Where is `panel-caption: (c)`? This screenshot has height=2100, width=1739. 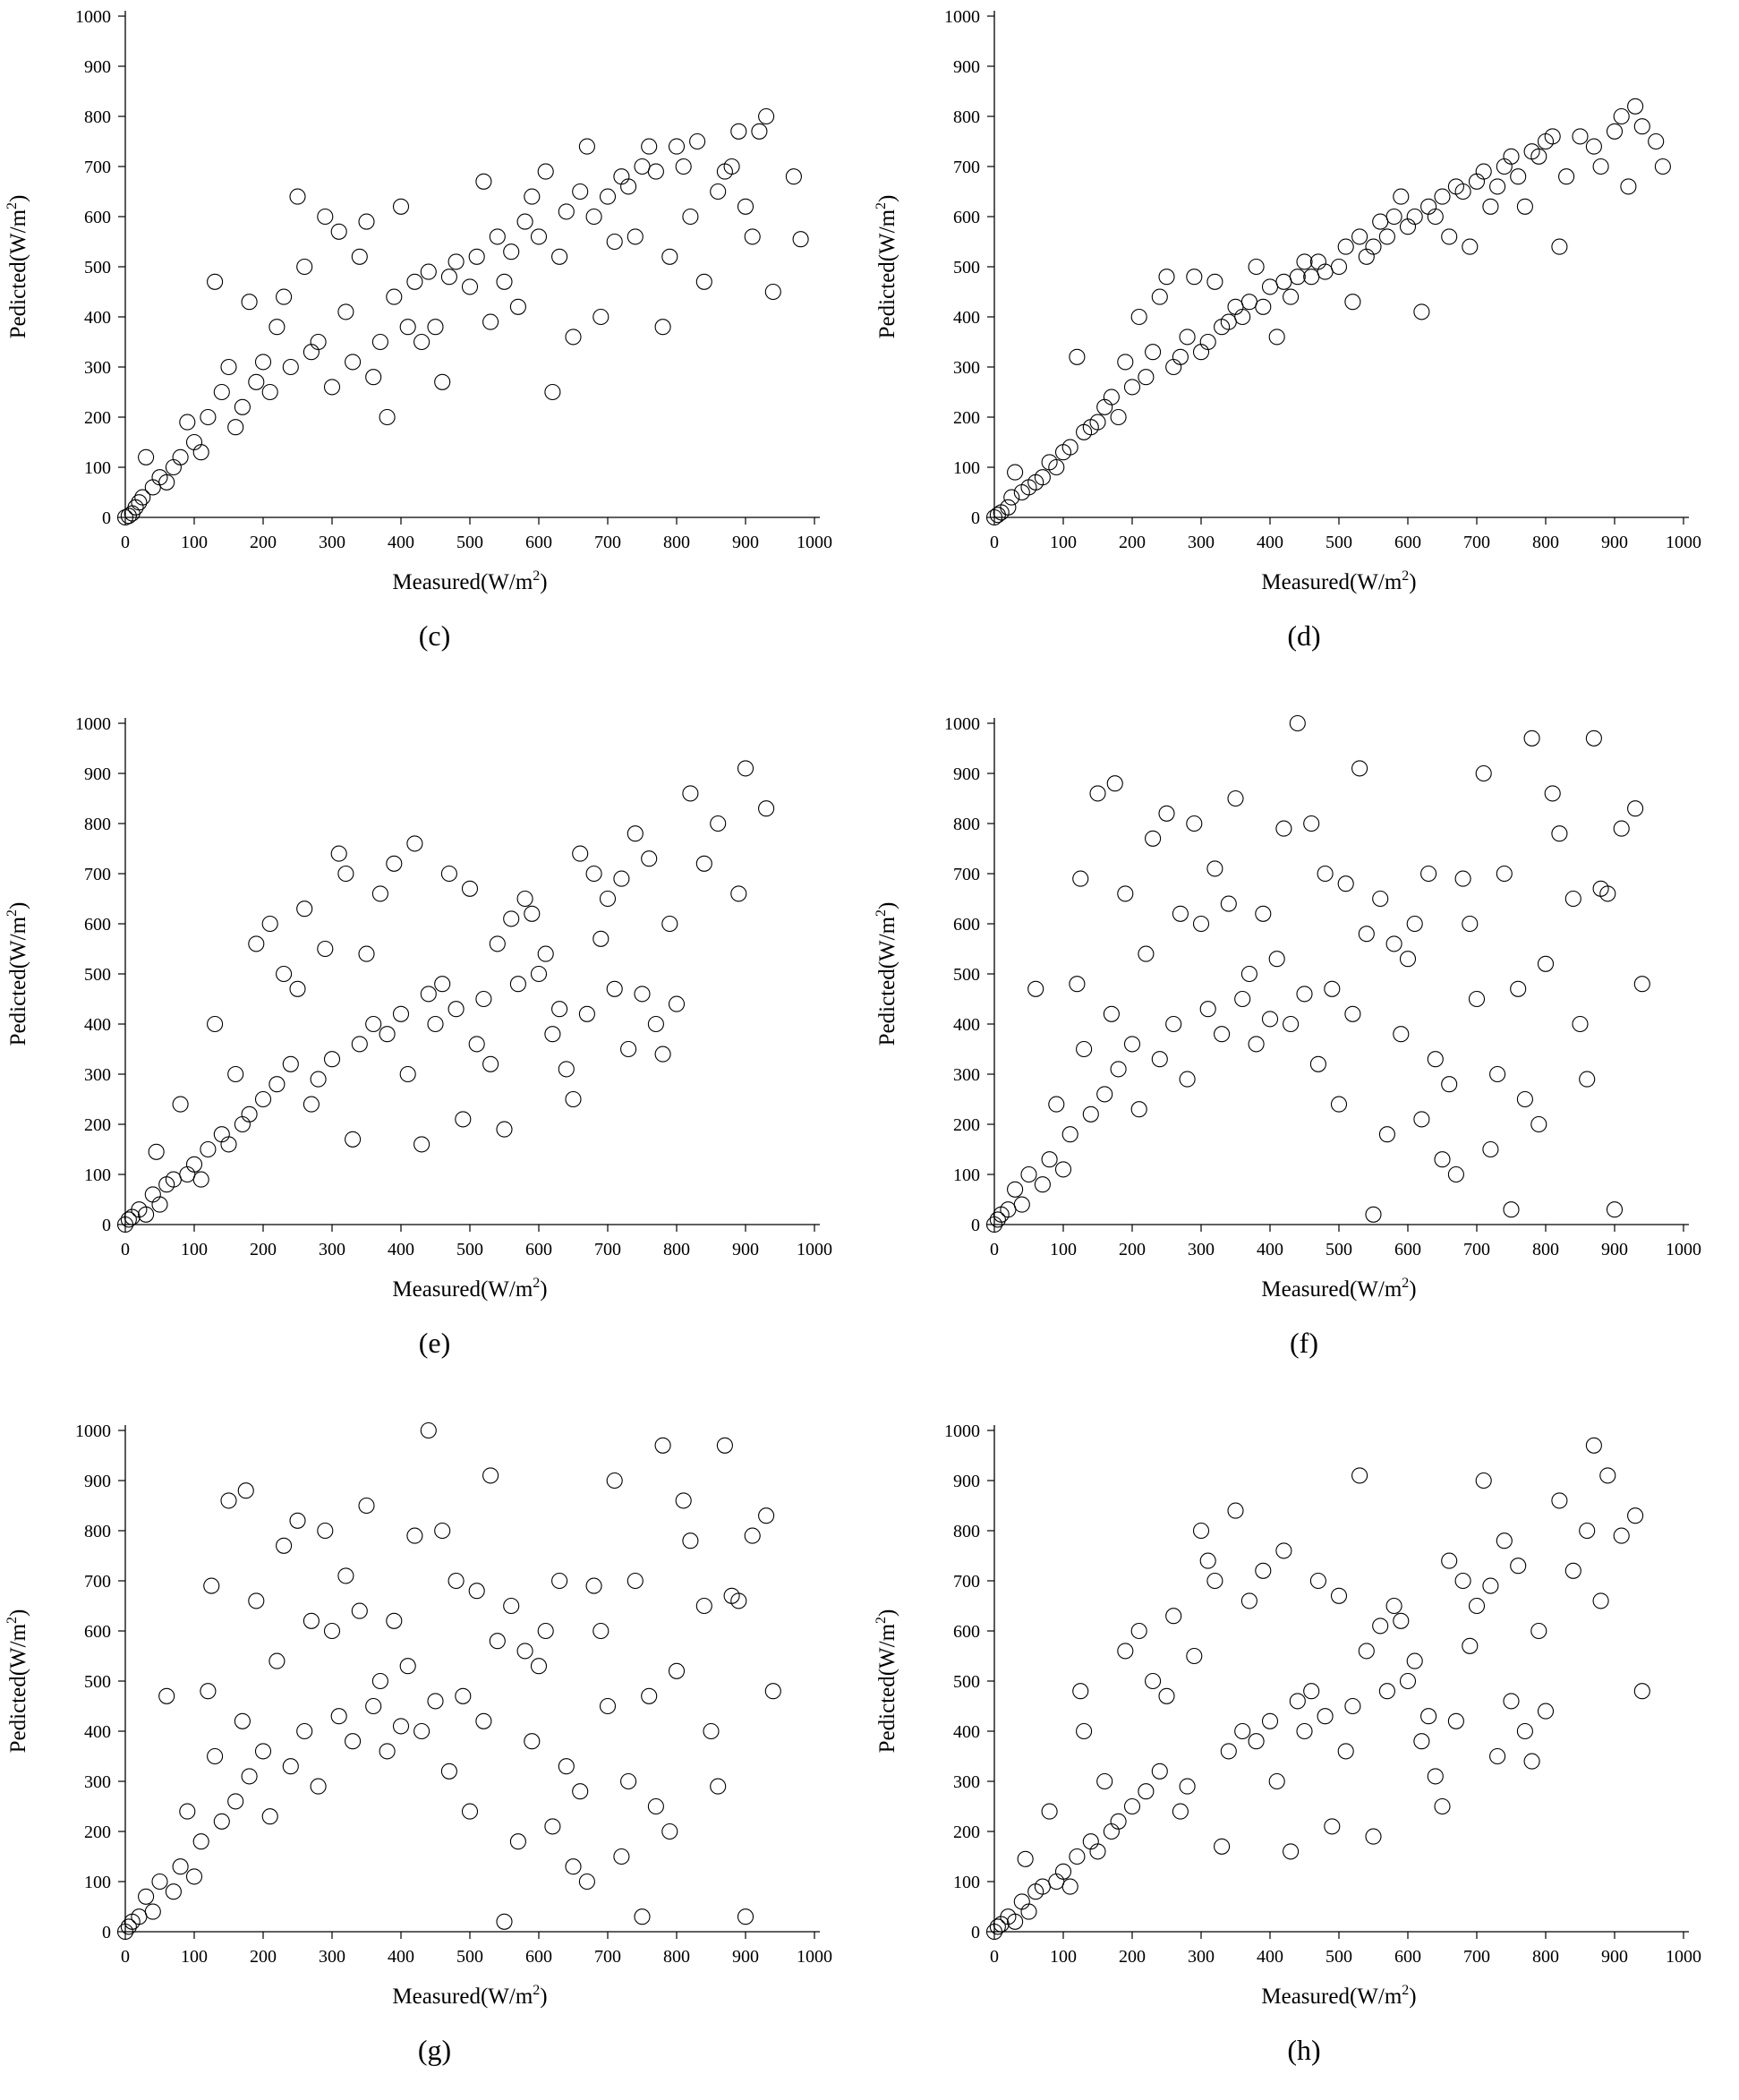
panel-caption: (c) is located at coordinates (434, 635).